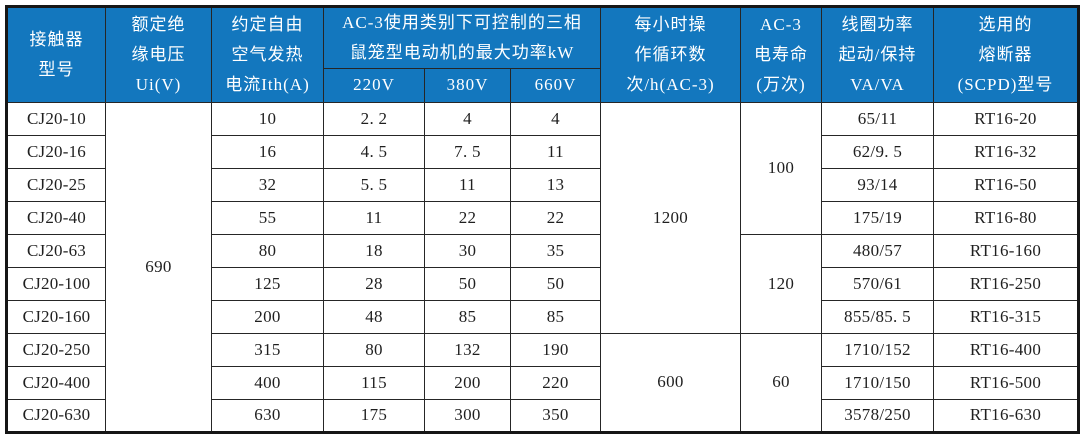  What do you see at coordinates (555, 118) in the screenshot?
I see `cell-kw660: 4` at bounding box center [555, 118].